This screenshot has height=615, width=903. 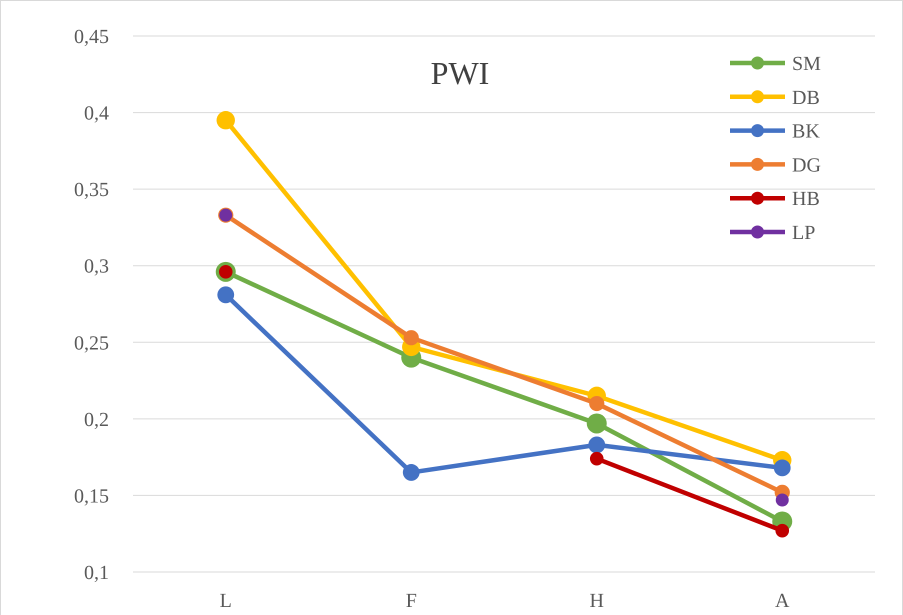 What do you see at coordinates (806, 199) in the screenshot?
I see `legend-label: HB` at bounding box center [806, 199].